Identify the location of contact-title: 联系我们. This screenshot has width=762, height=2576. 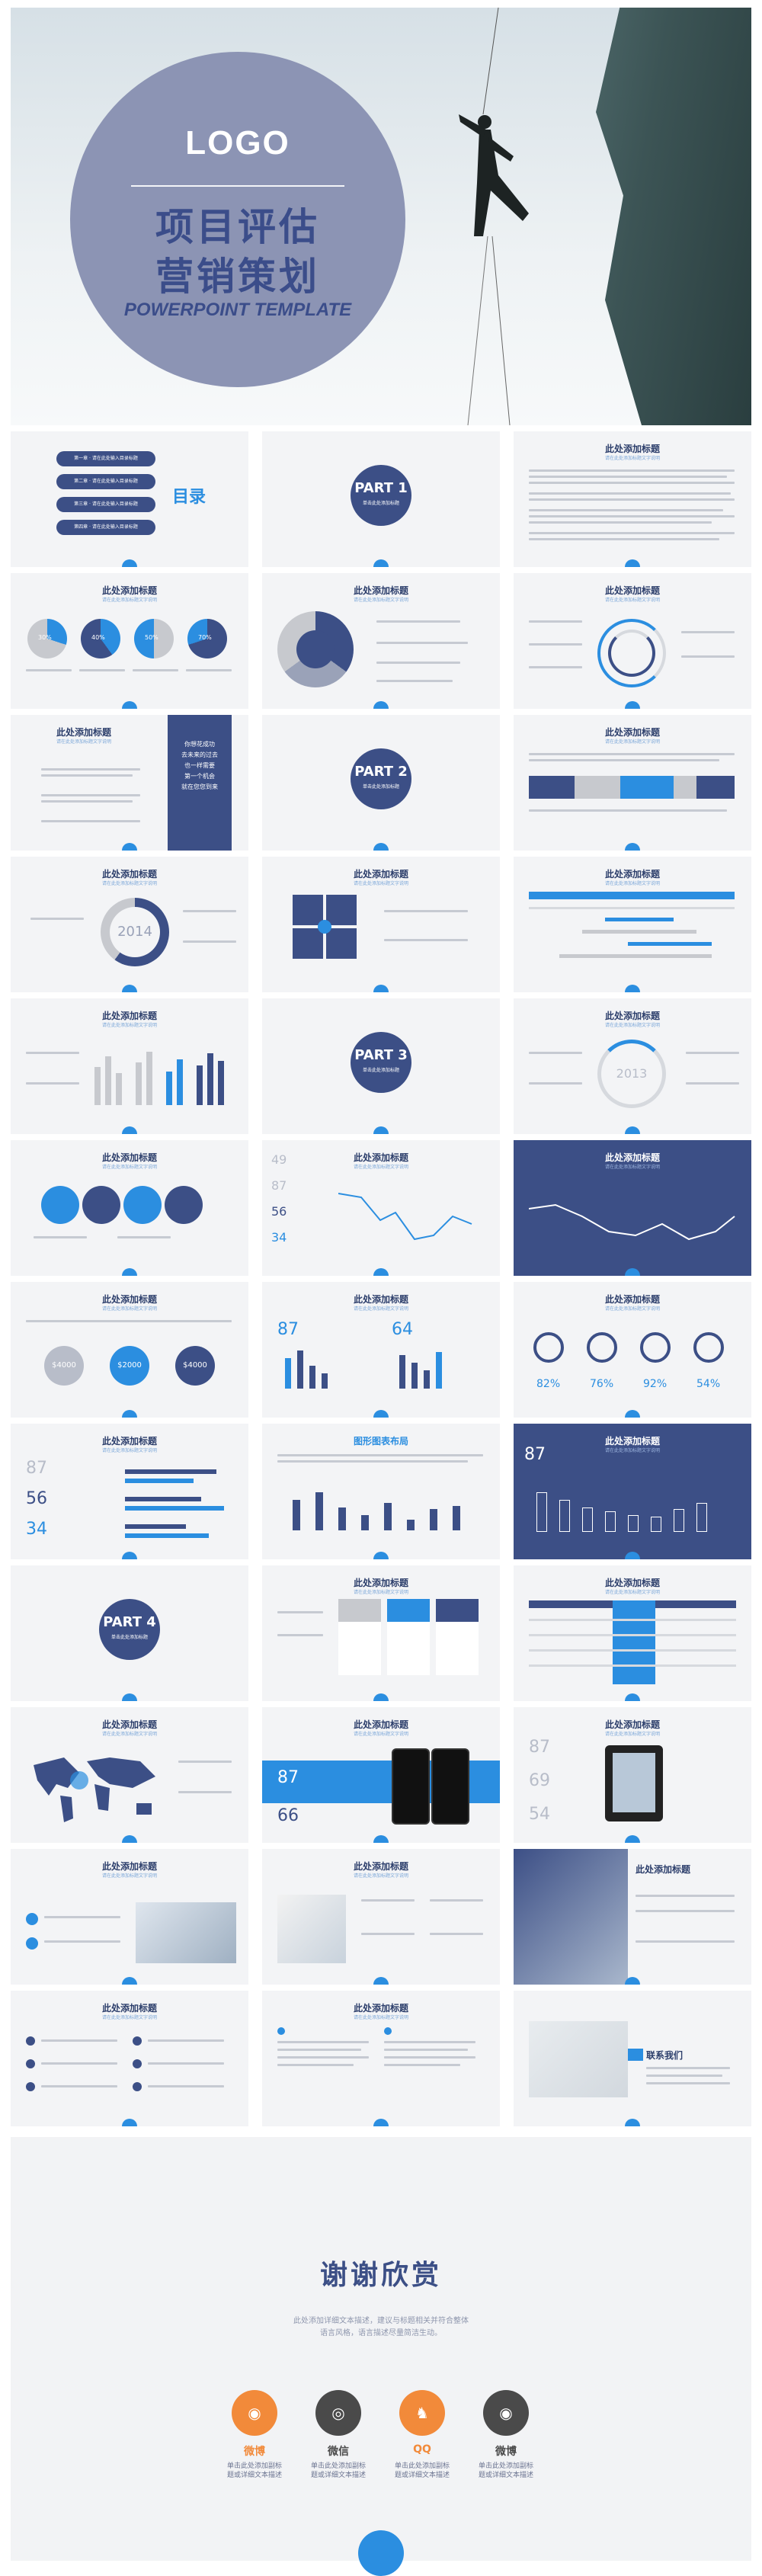
(665, 2055).